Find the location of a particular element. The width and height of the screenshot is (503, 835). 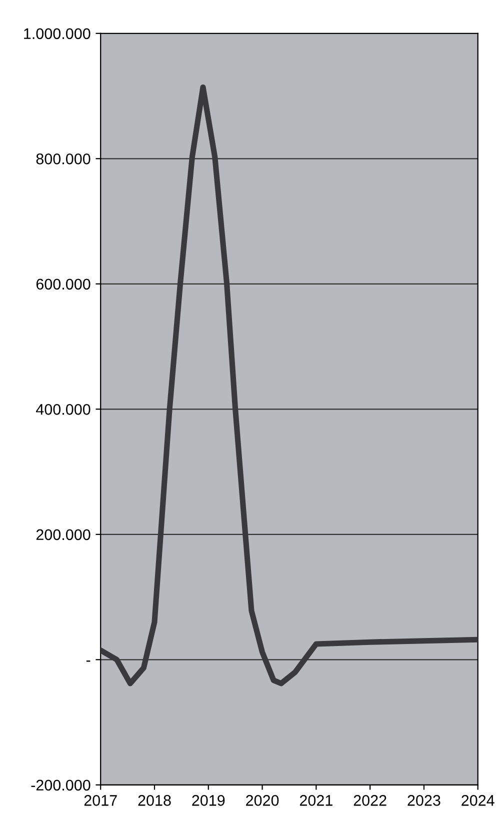

x-tick-label: 2020 is located at coordinates (262, 800).